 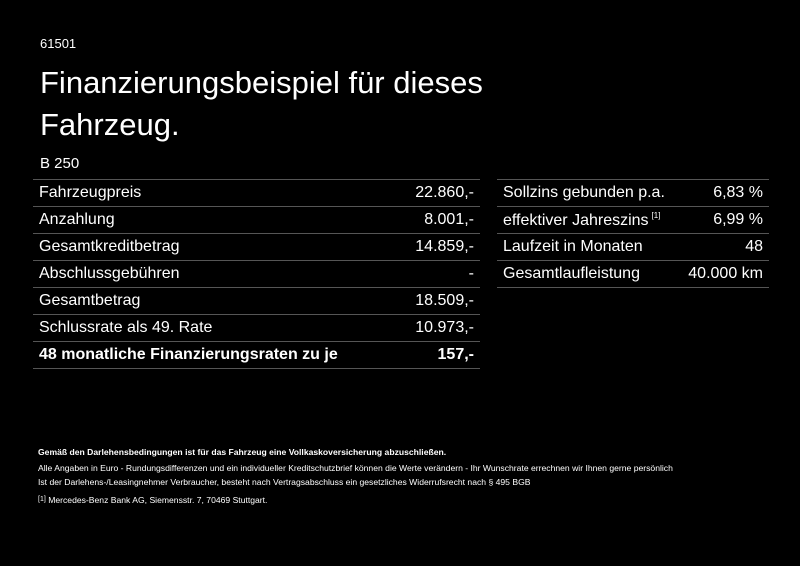 I want to click on row-value: -, so click(x=471, y=273).